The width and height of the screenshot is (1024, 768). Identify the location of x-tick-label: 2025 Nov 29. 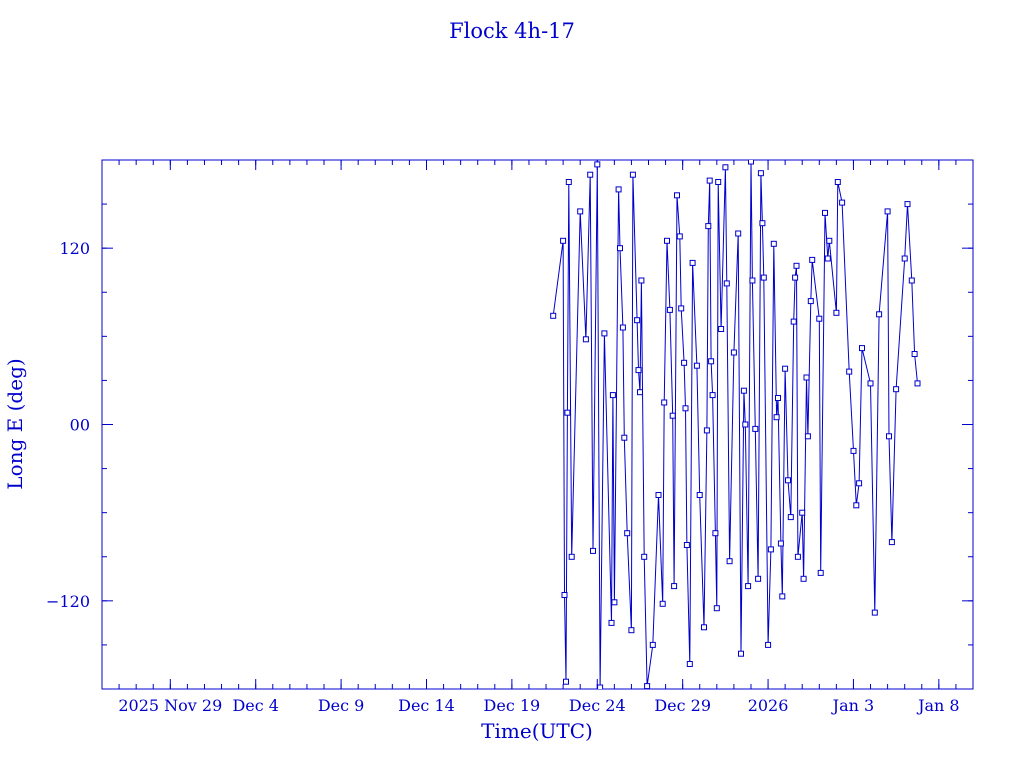
(170, 705).